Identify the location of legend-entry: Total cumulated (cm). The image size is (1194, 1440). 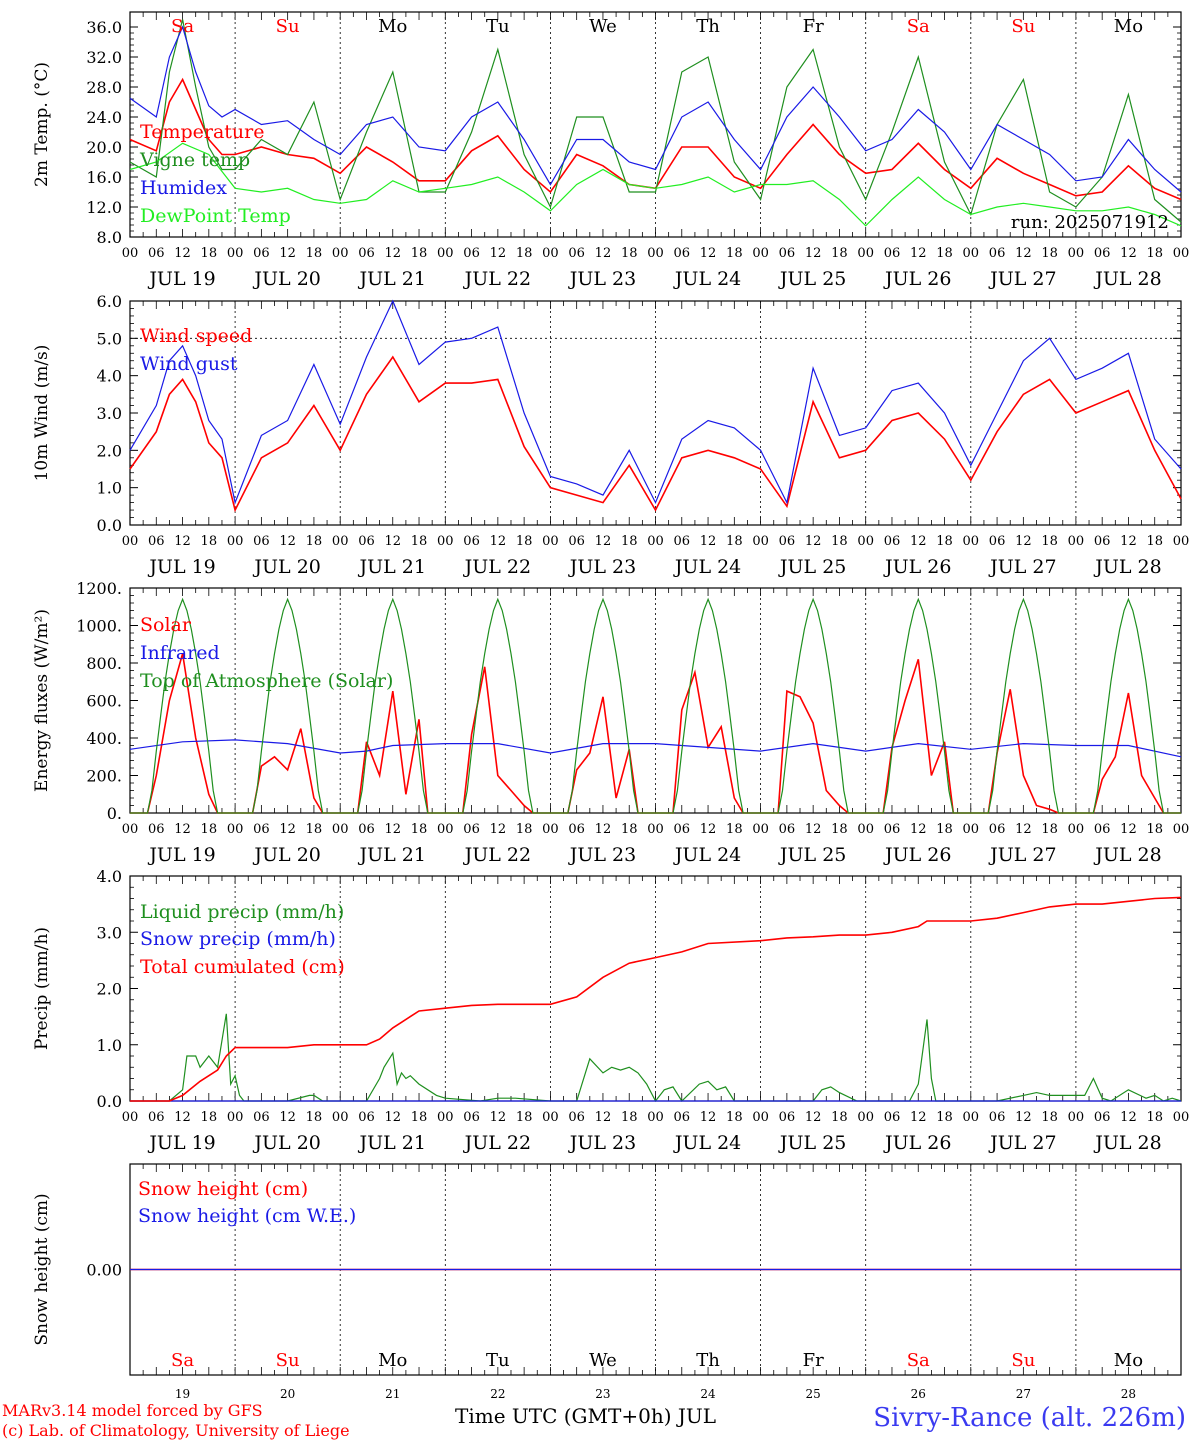
(242, 967).